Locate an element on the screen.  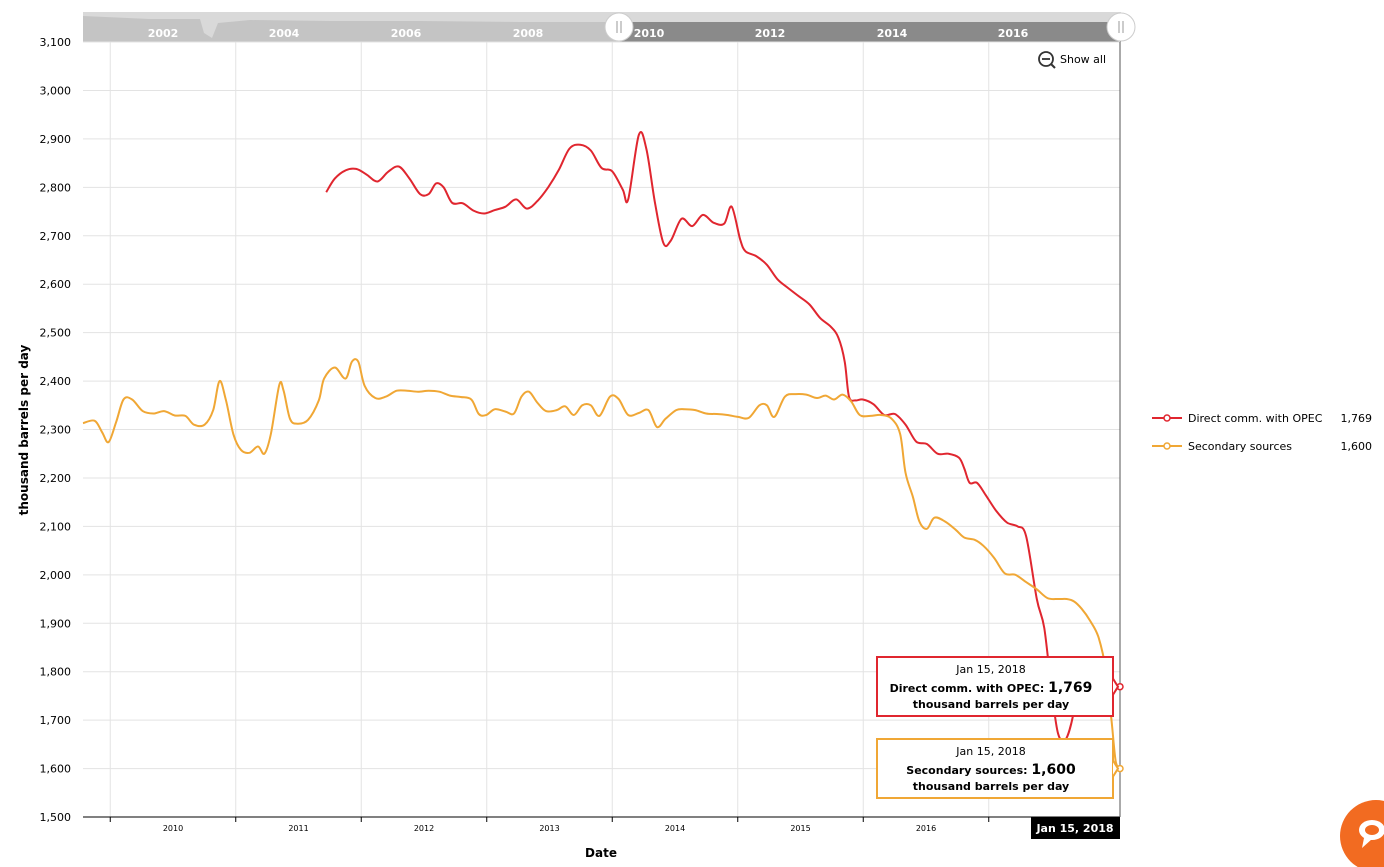
navigator-full-series is located at coordinates (351, 29).